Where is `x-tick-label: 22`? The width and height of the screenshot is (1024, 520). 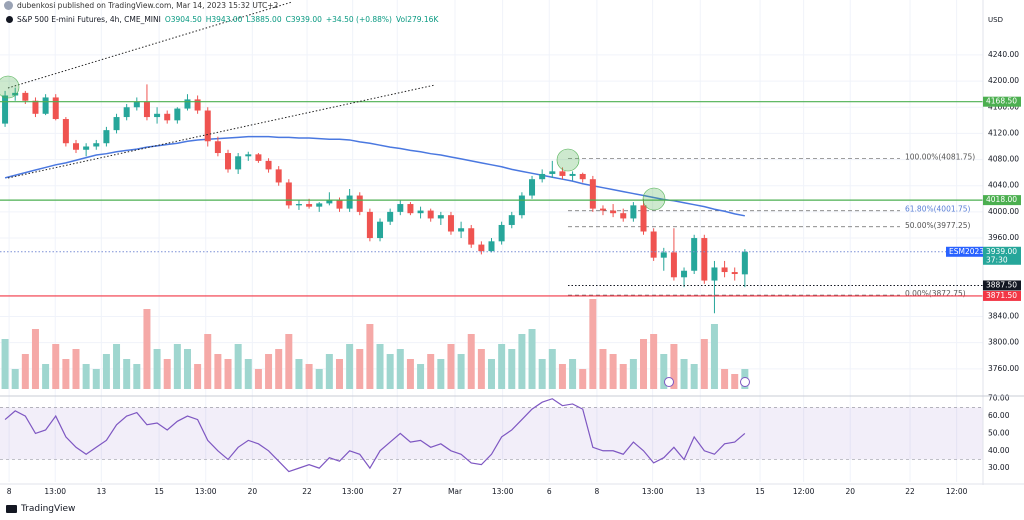
x-tick-label: 22 is located at coordinates (910, 491).